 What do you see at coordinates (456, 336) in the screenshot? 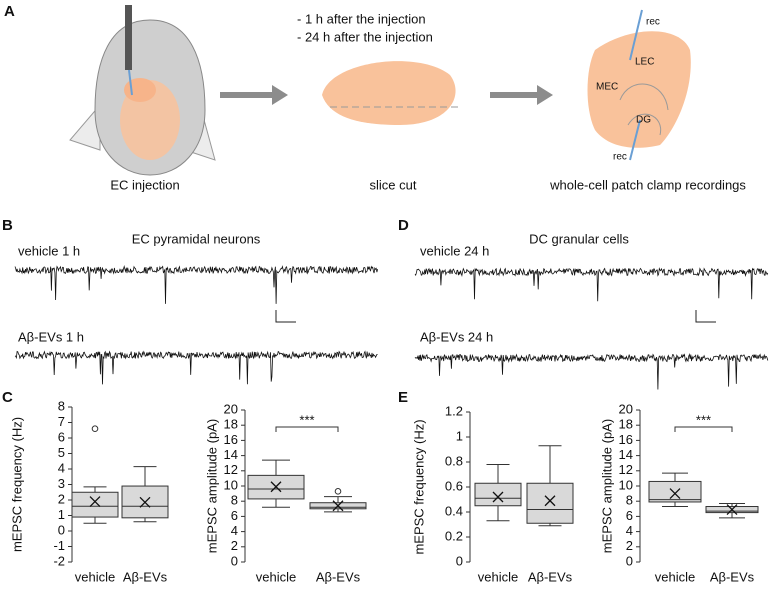
I see `trace-label: Aβ-EVs 24 h` at bounding box center [456, 336].